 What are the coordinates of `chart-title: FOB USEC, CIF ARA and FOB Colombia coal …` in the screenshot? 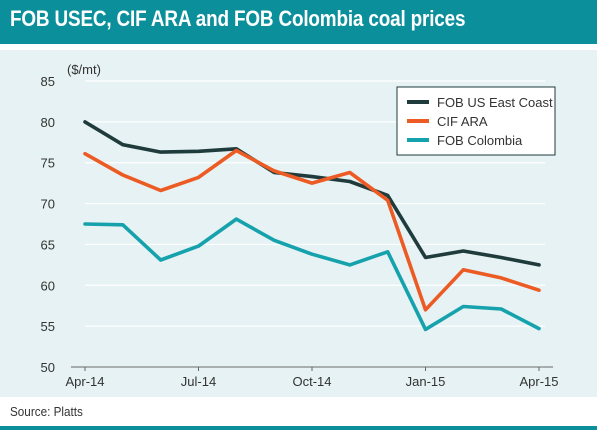 It's located at (238, 18).